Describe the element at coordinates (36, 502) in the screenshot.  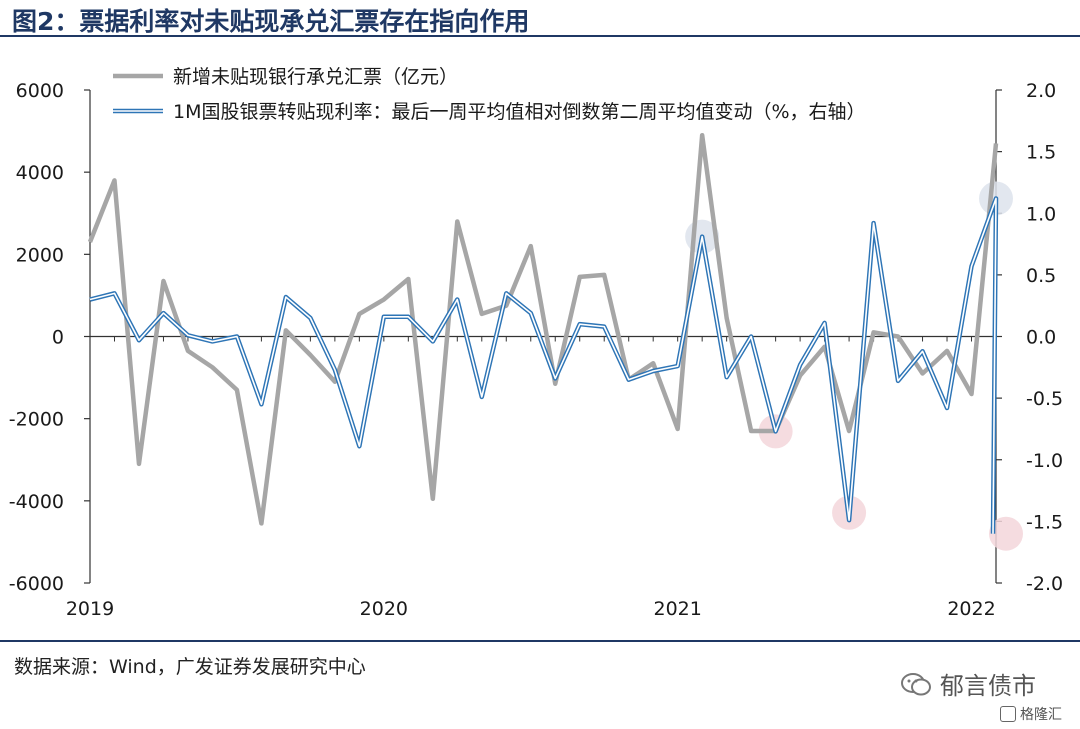
I see `left-tick-label: -4000` at that location.